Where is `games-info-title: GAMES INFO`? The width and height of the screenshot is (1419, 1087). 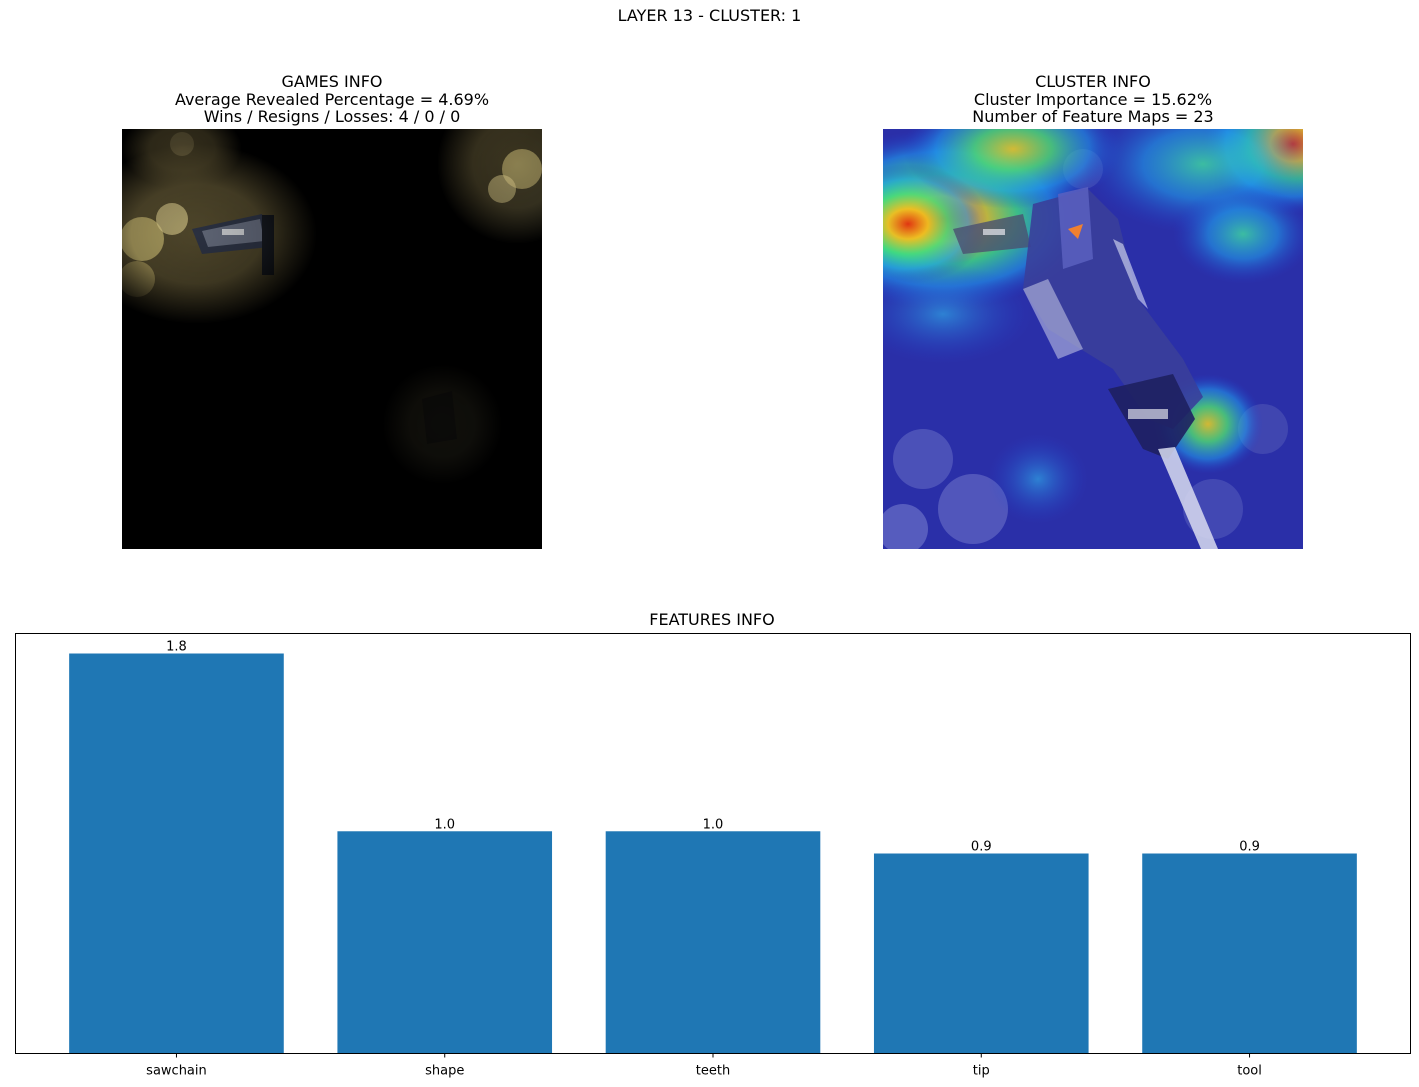 games-info-title: GAMES INFO is located at coordinates (332, 81).